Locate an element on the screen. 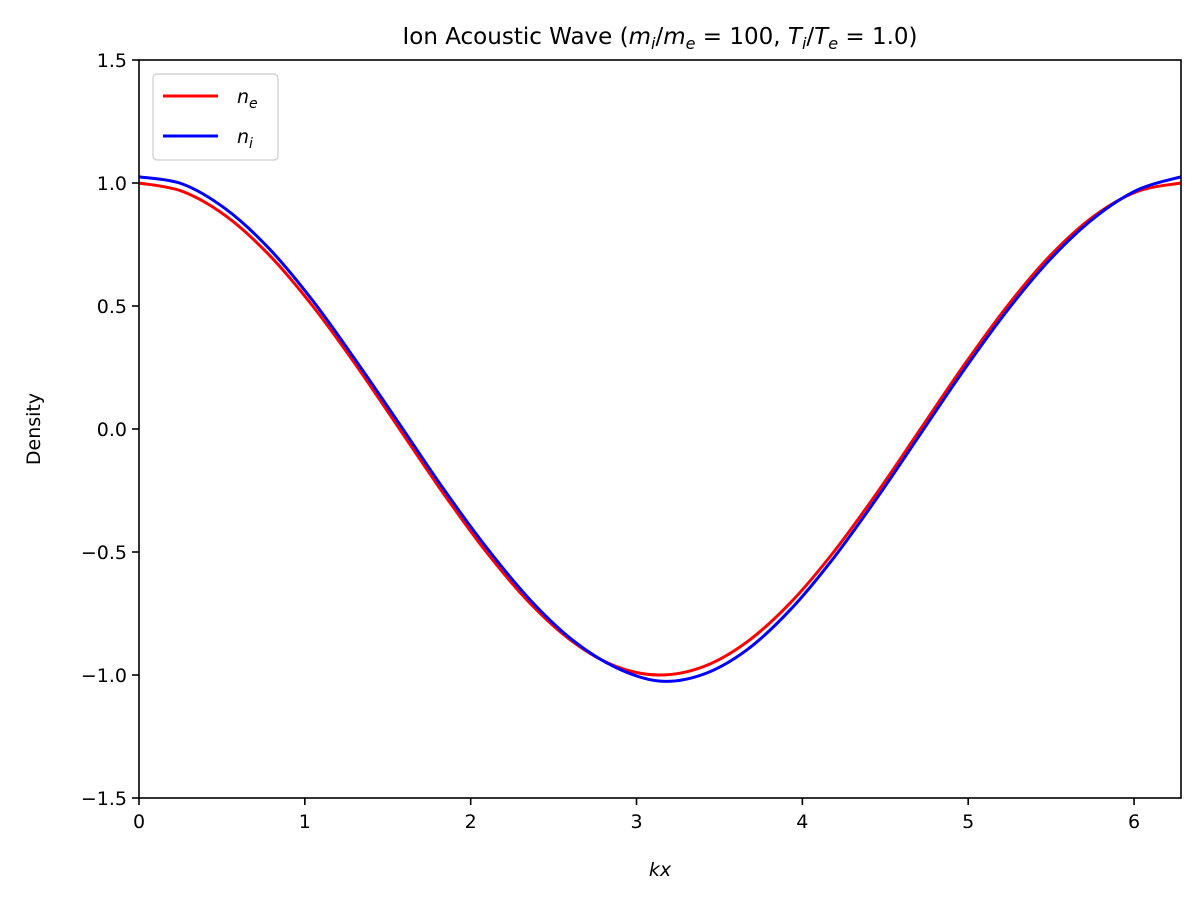 The image size is (1200, 900). x-tick-label: 5 is located at coordinates (968, 822).